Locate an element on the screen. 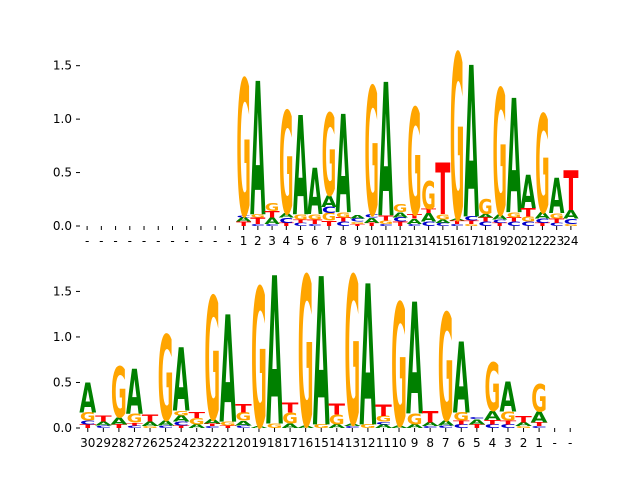 This screenshot has width=640, height=485. x-tick-label: 23 is located at coordinates (556, 241).